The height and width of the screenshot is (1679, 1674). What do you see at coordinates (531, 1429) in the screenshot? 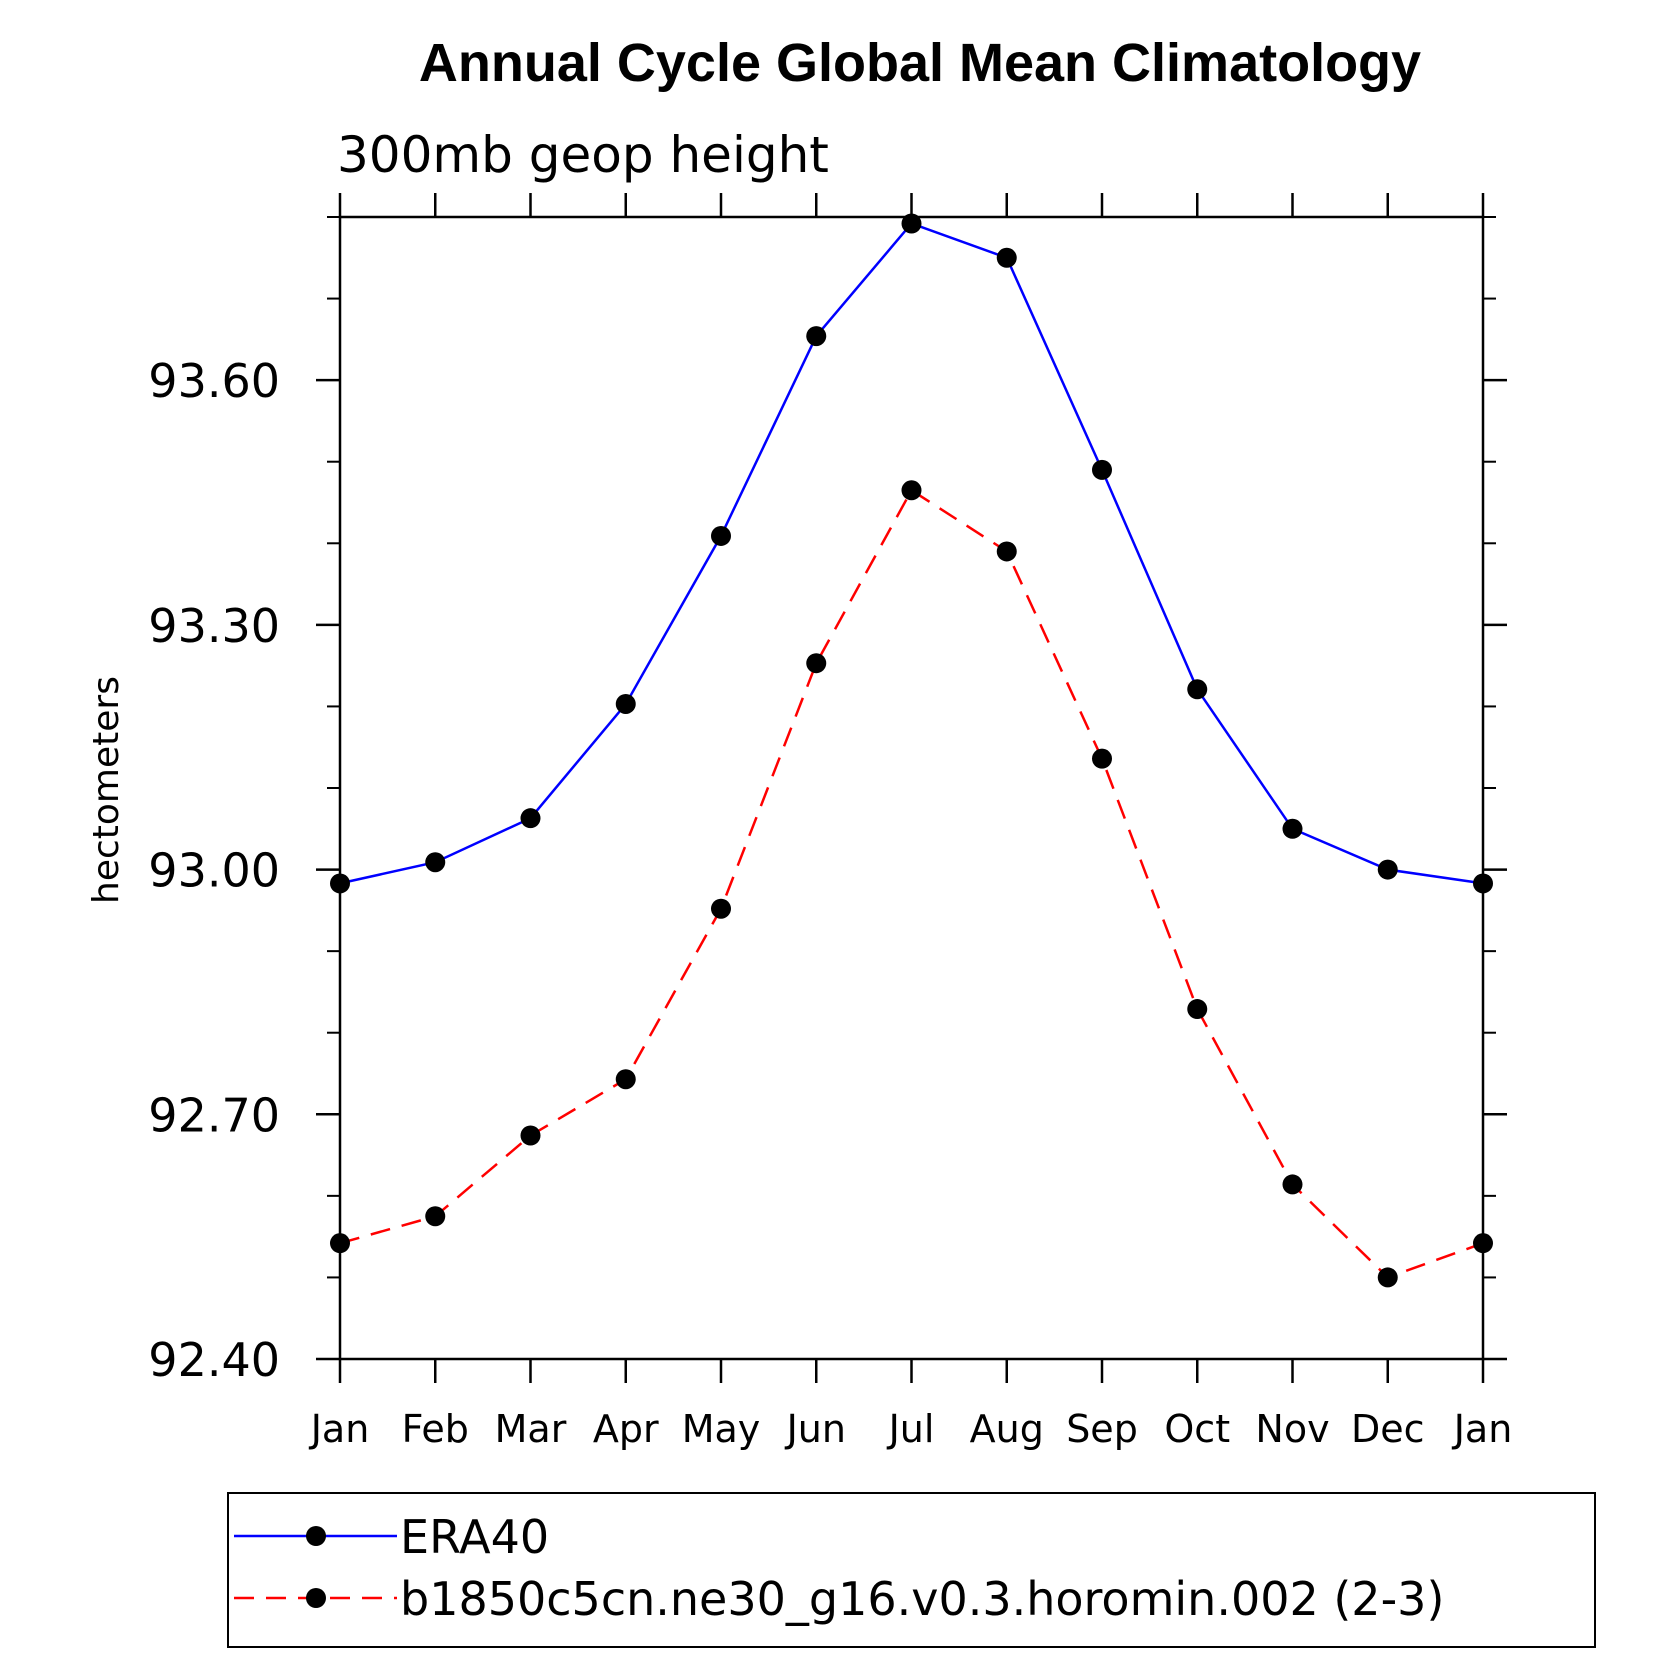
I see `x-tick-label: Mar` at bounding box center [531, 1429].